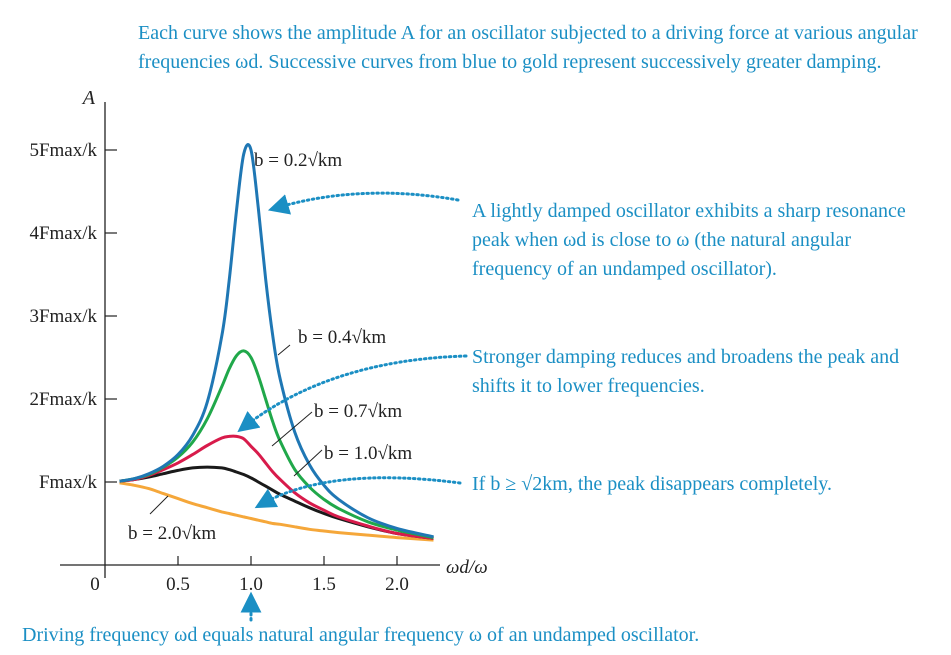 The width and height of the screenshot is (951, 655). Describe the element at coordinates (88, 98) in the screenshot. I see `y-axis-label: A` at that location.